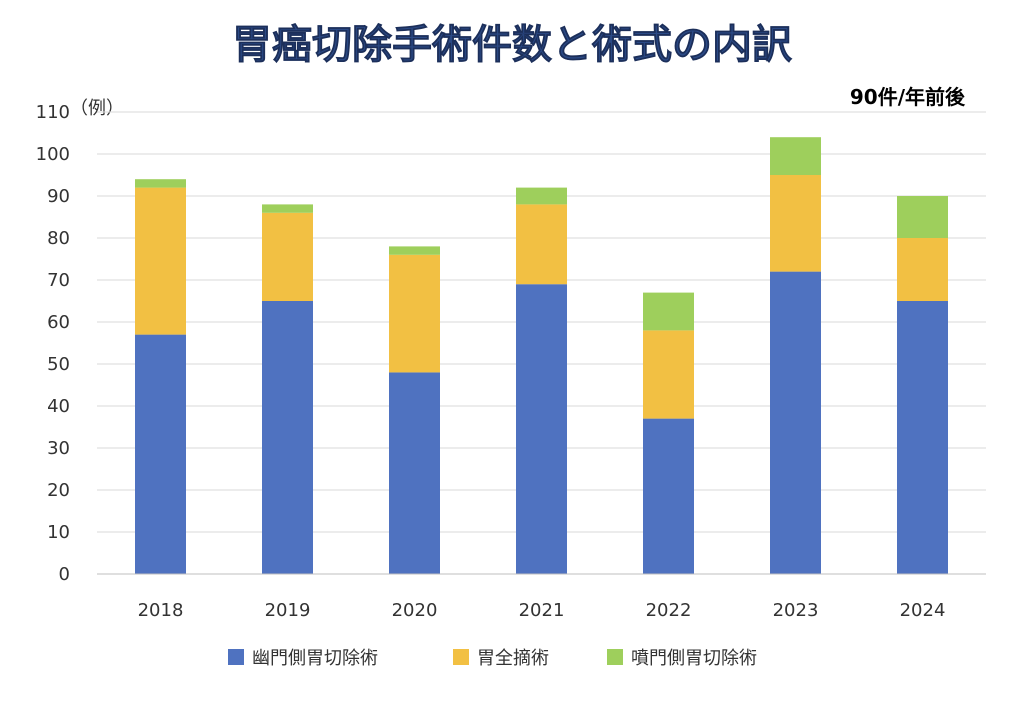 This screenshot has height=704, width=1024. Describe the element at coordinates (58, 406) in the screenshot. I see `y-tick-label: 40` at that location.